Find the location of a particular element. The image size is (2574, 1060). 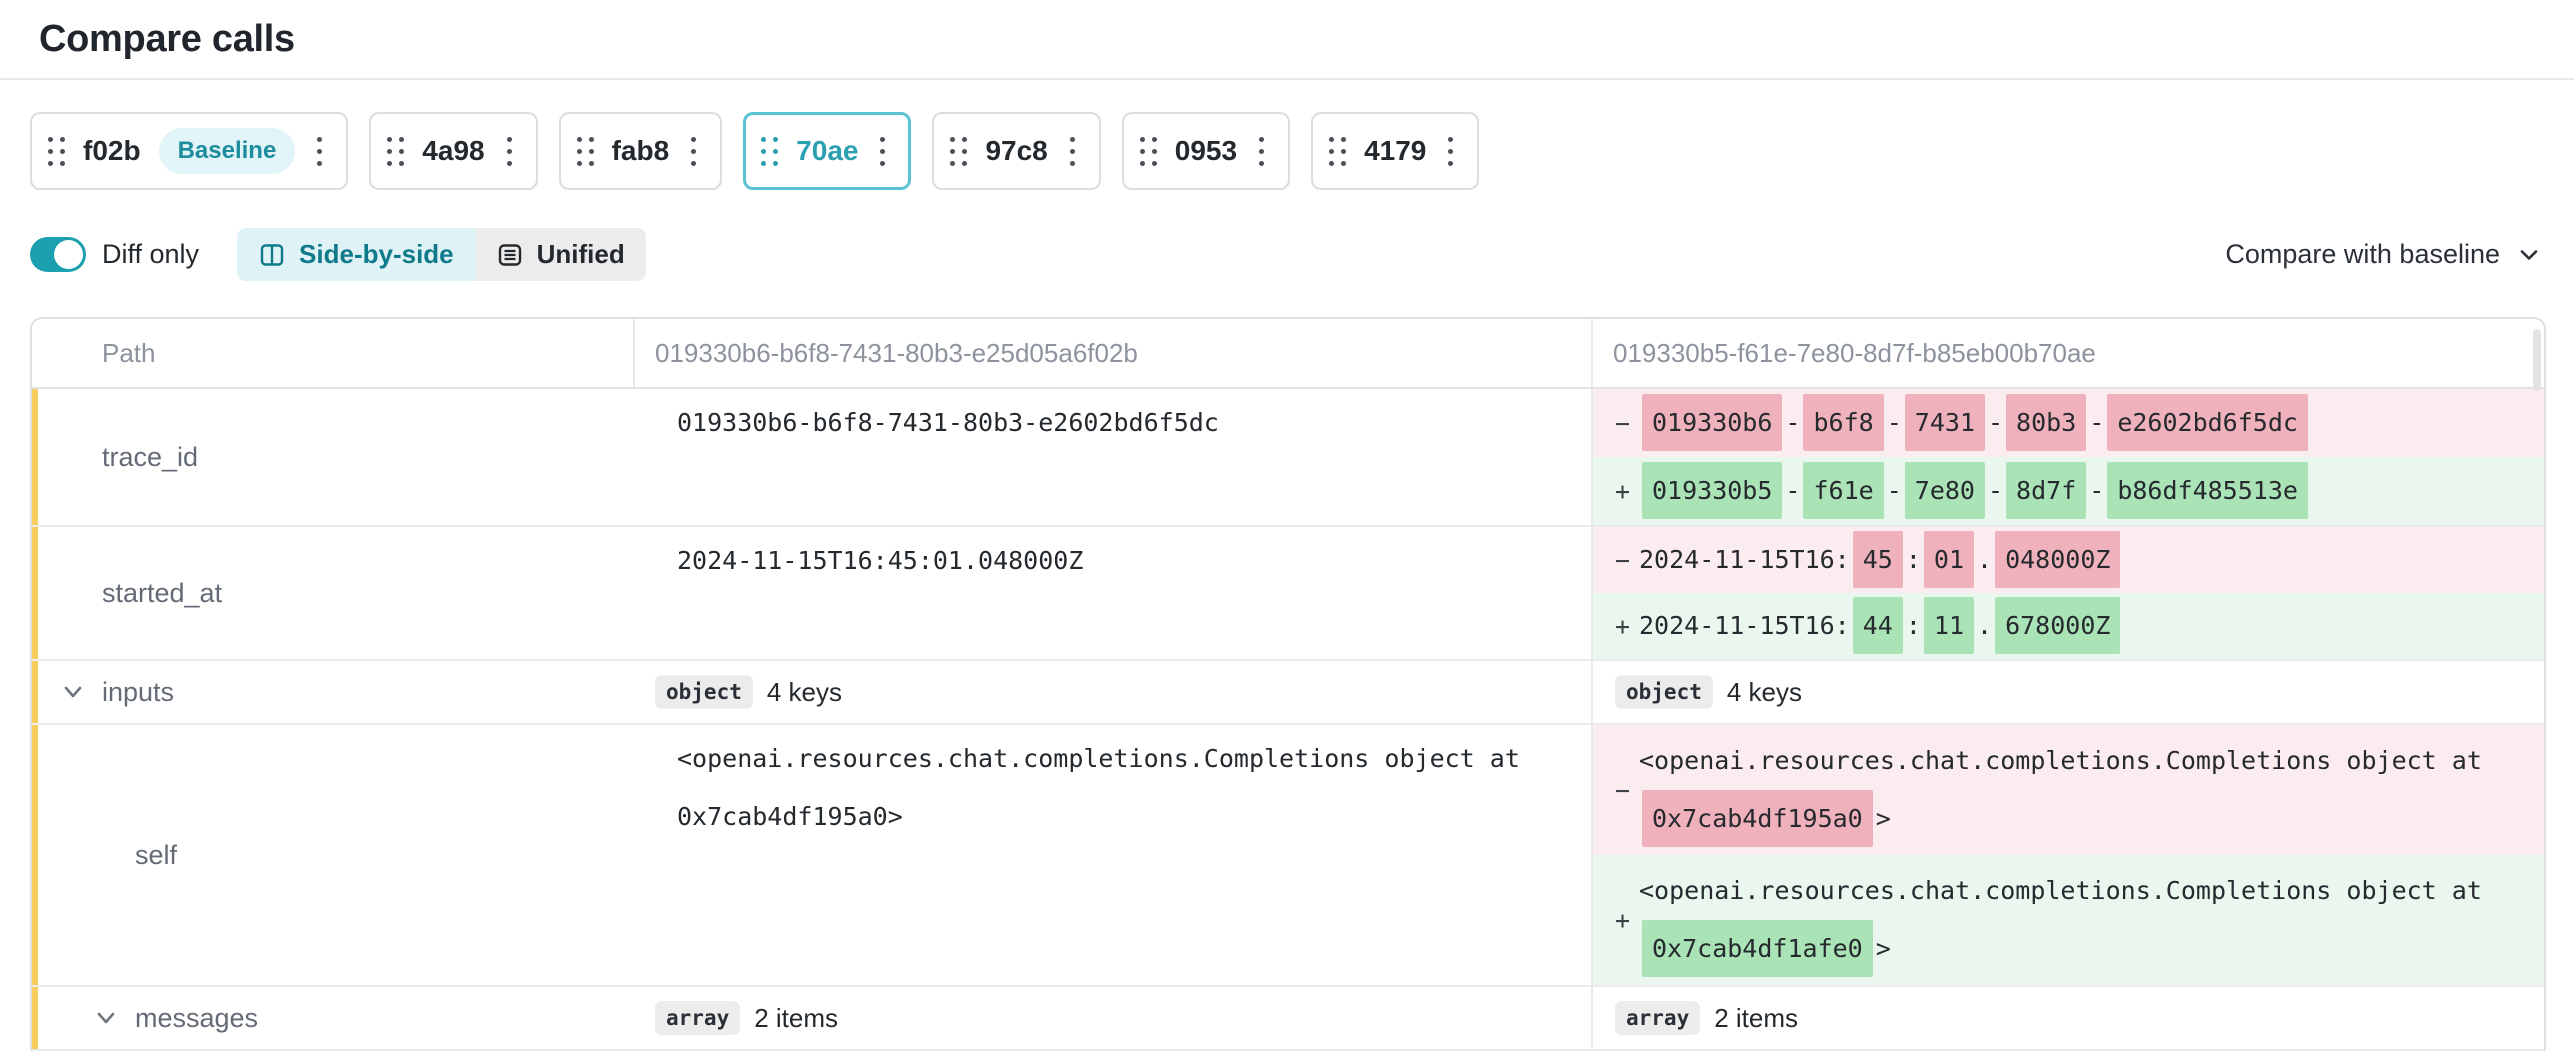

diff-only-label: Diff only is located at coordinates (151, 254).